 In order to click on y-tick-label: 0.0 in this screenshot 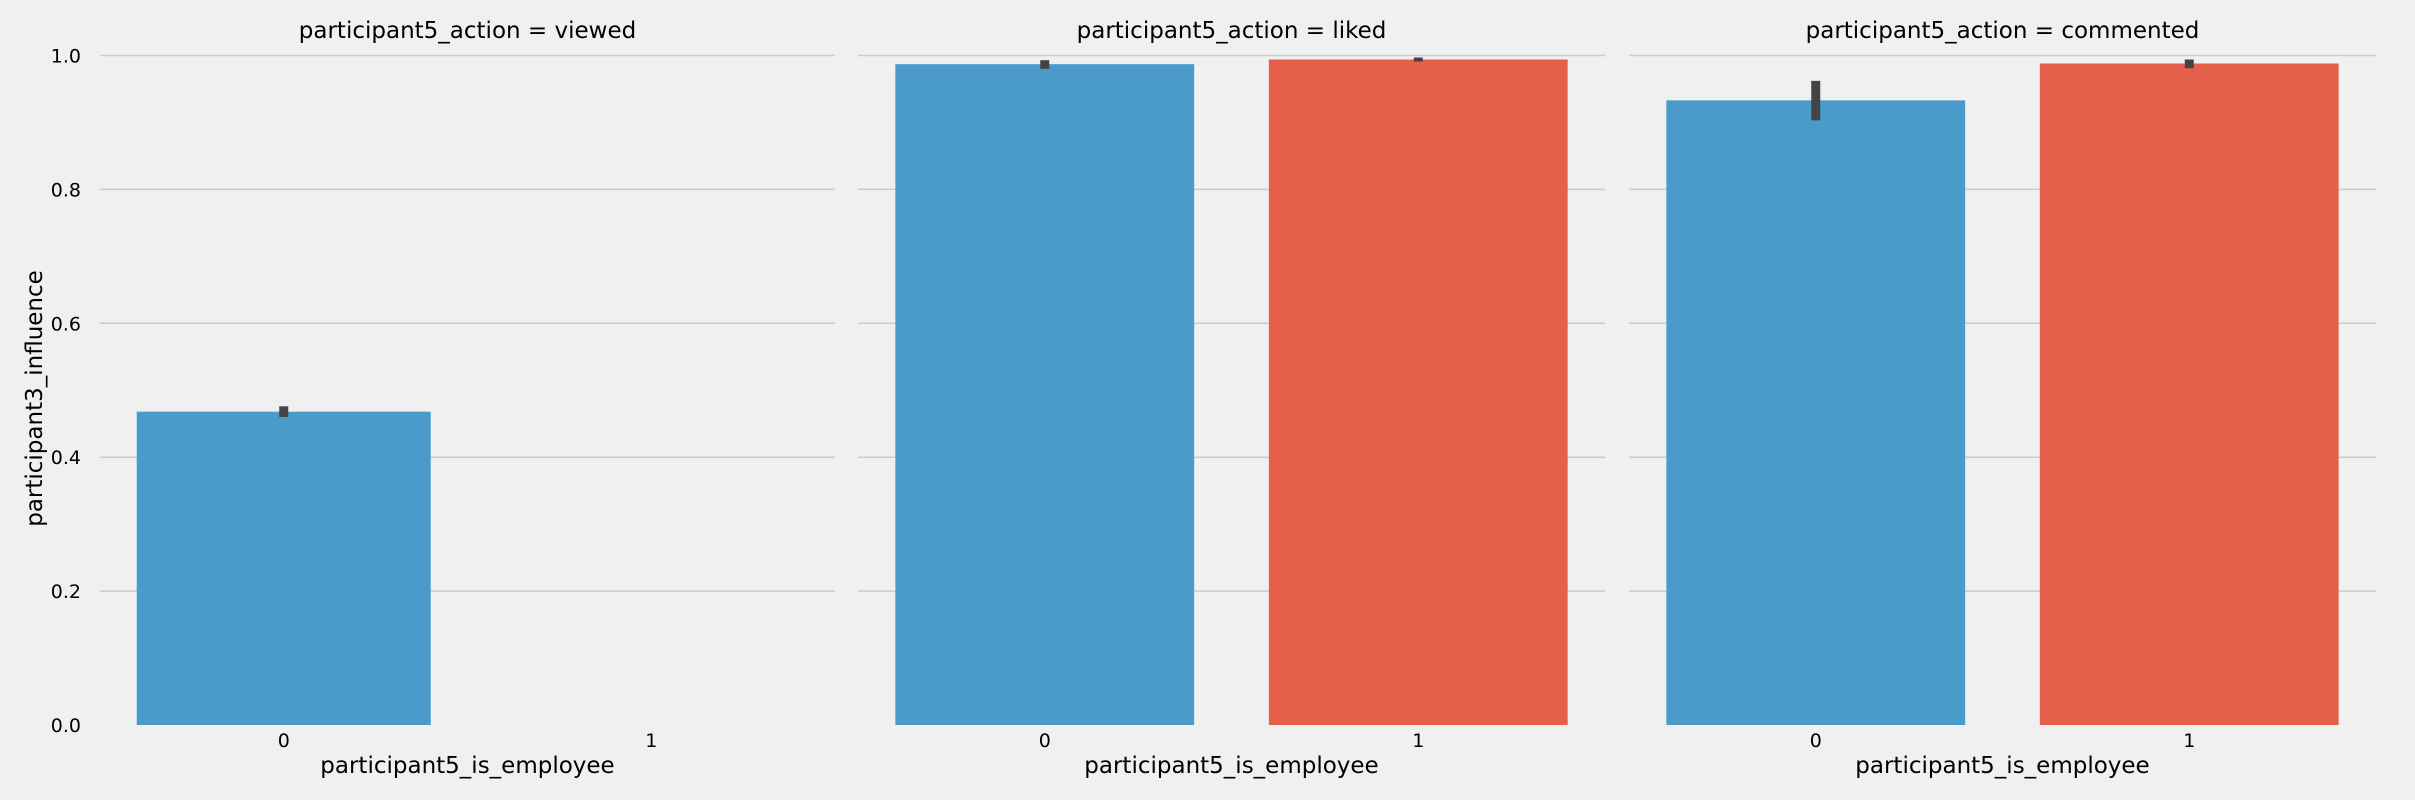, I will do `click(66, 726)`.